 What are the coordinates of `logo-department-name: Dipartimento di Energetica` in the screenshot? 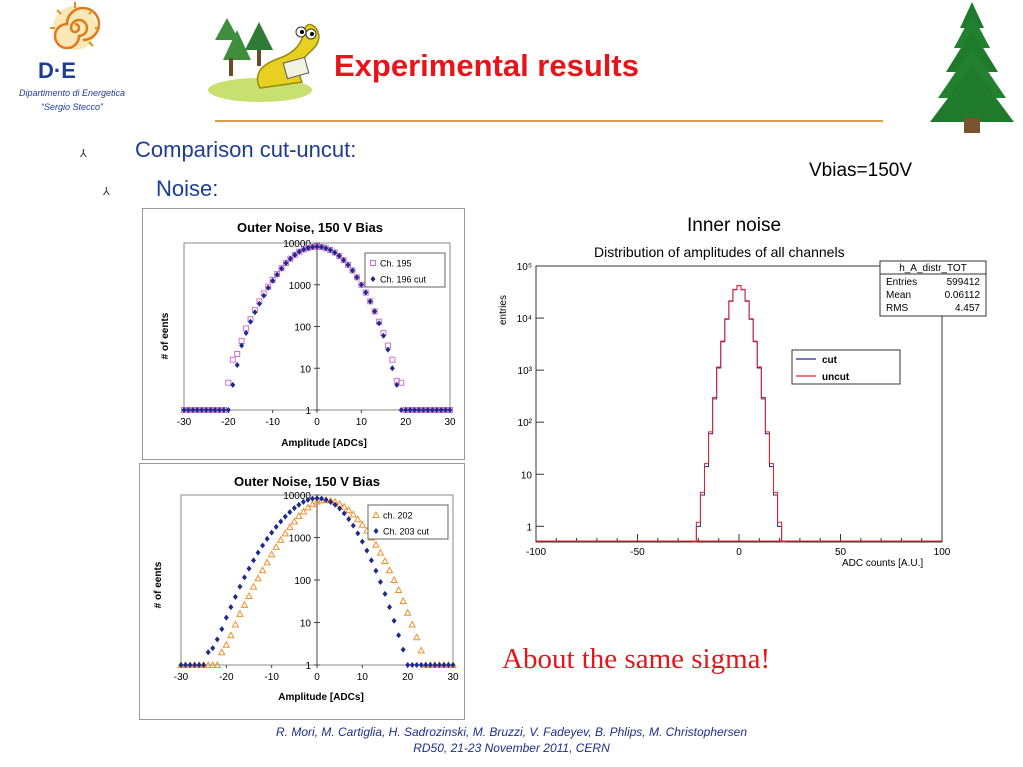 It's located at (72, 93).